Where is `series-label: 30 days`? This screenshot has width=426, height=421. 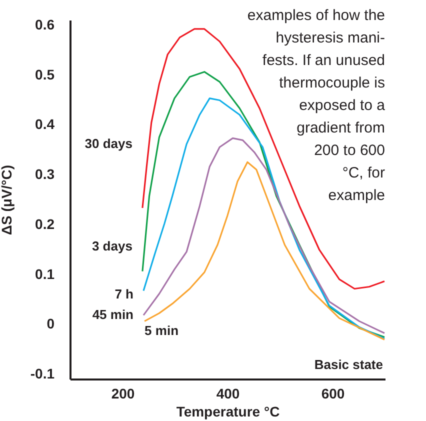
series-label: 30 days is located at coordinates (108, 143).